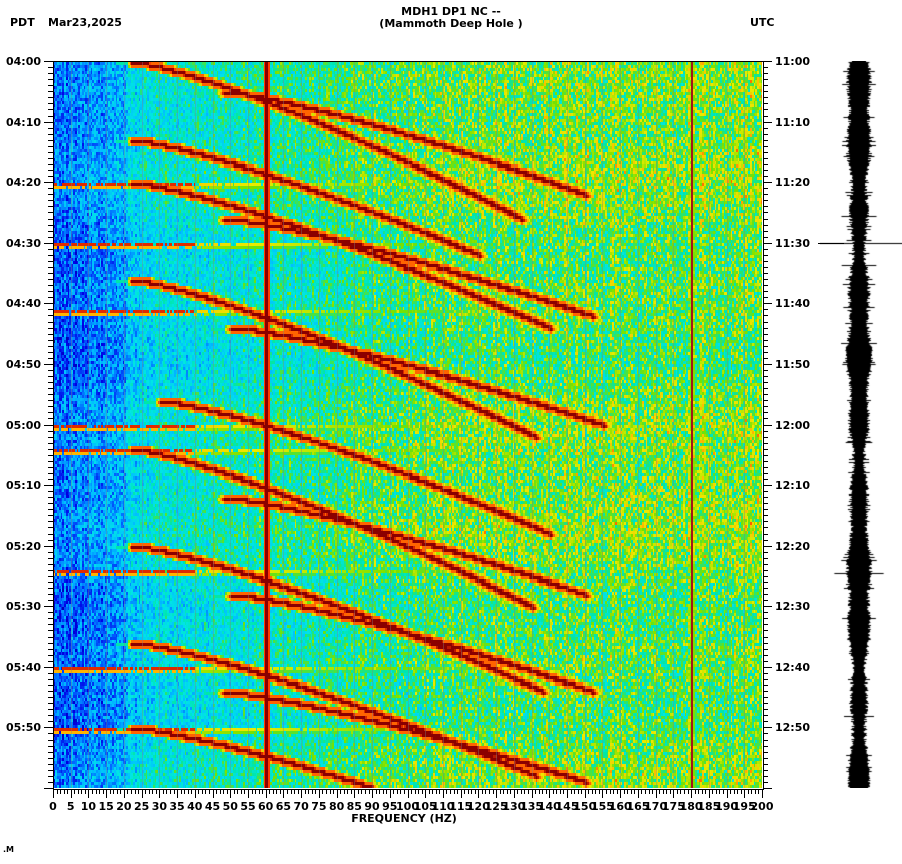 The width and height of the screenshot is (902, 864). Describe the element at coordinates (106, 806) in the screenshot. I see `x-axis-tick-label: 15` at that location.